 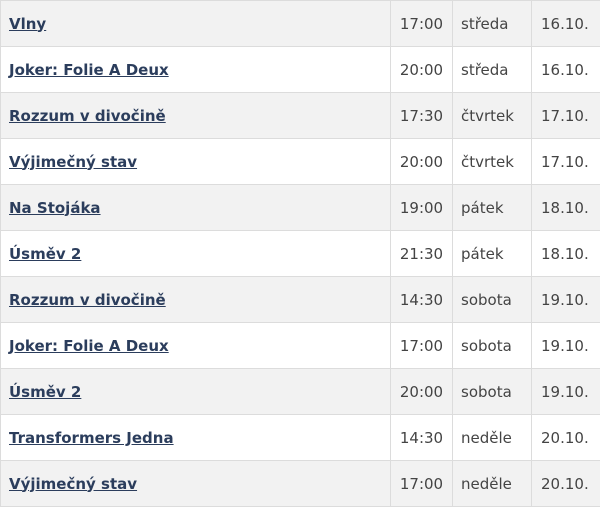 I want to click on time-cell: 21:30, so click(x=421, y=253).